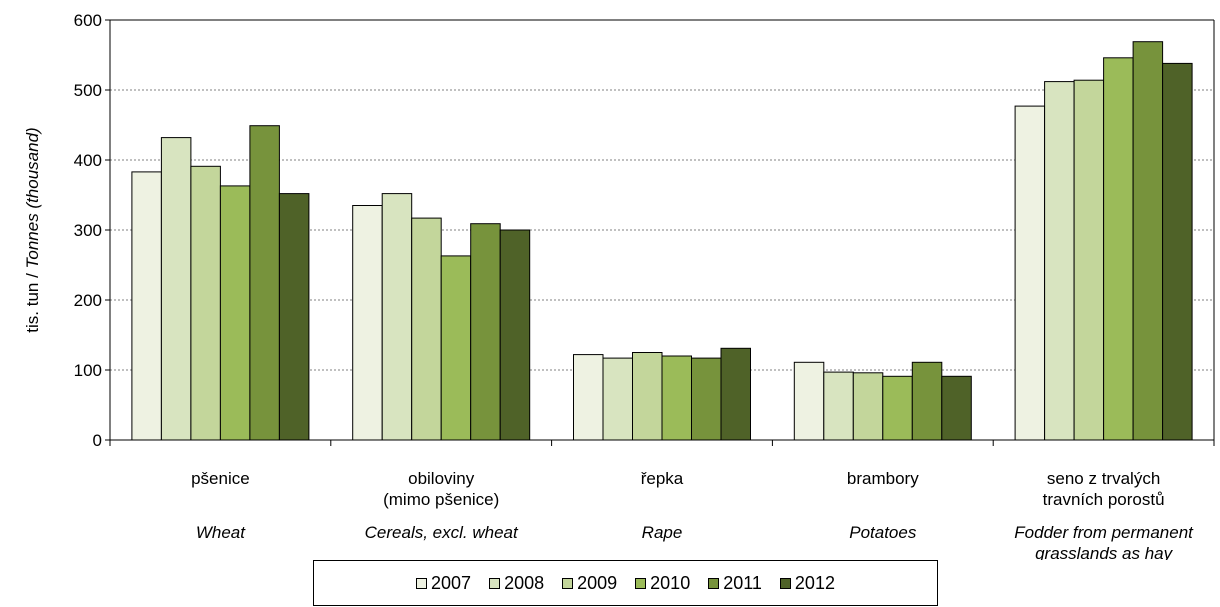 Image resolution: width=1220 pixels, height=607 pixels. What do you see at coordinates (441, 478) in the screenshot?
I see `x-category-label: obiloviny` at bounding box center [441, 478].